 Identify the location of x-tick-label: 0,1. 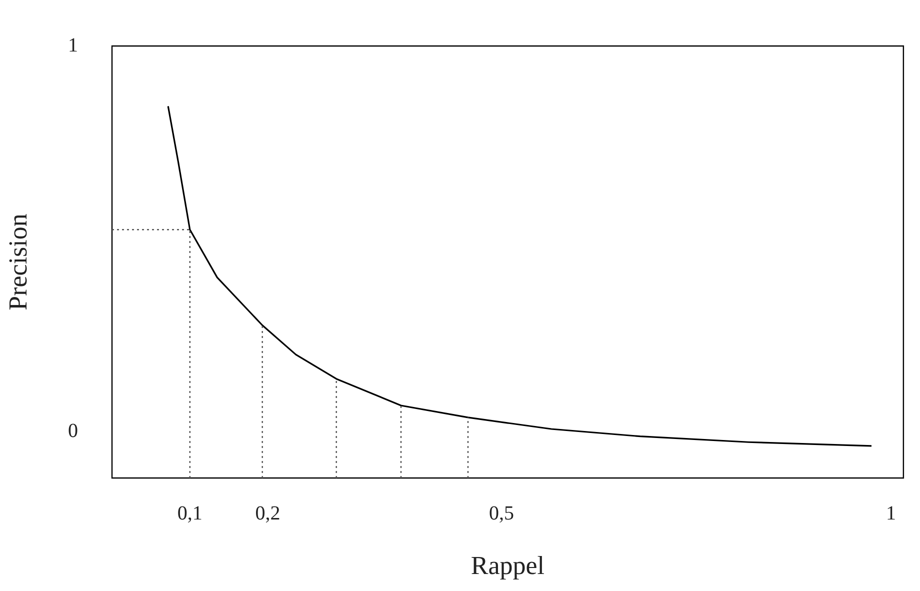
(189, 513).